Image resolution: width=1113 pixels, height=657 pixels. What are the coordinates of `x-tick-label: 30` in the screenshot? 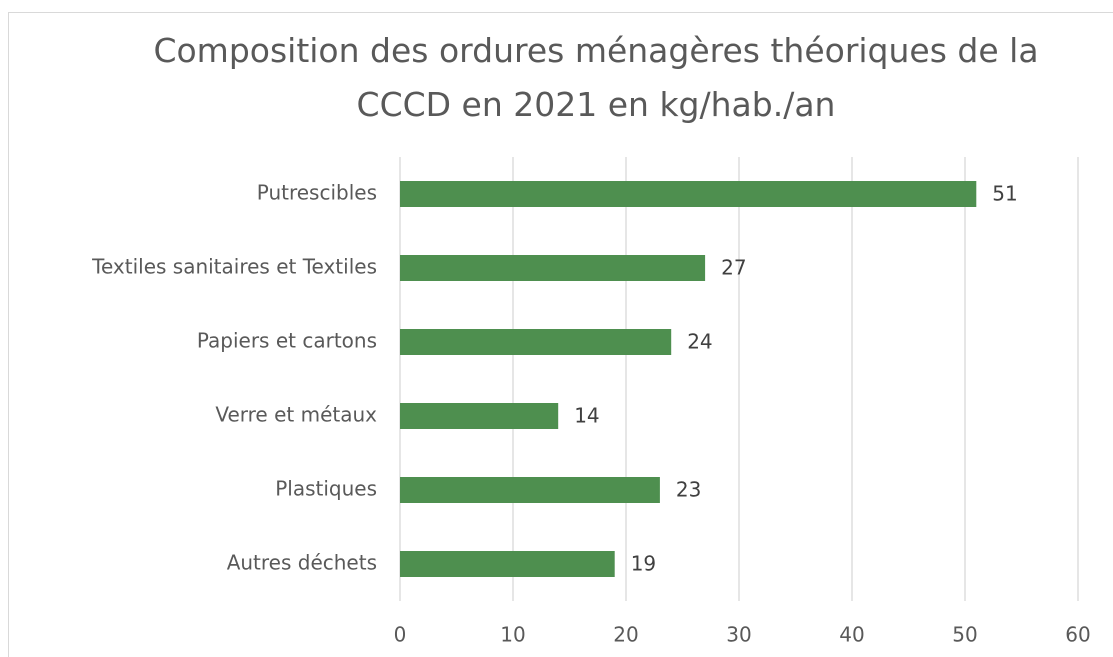 It's located at (738, 635).